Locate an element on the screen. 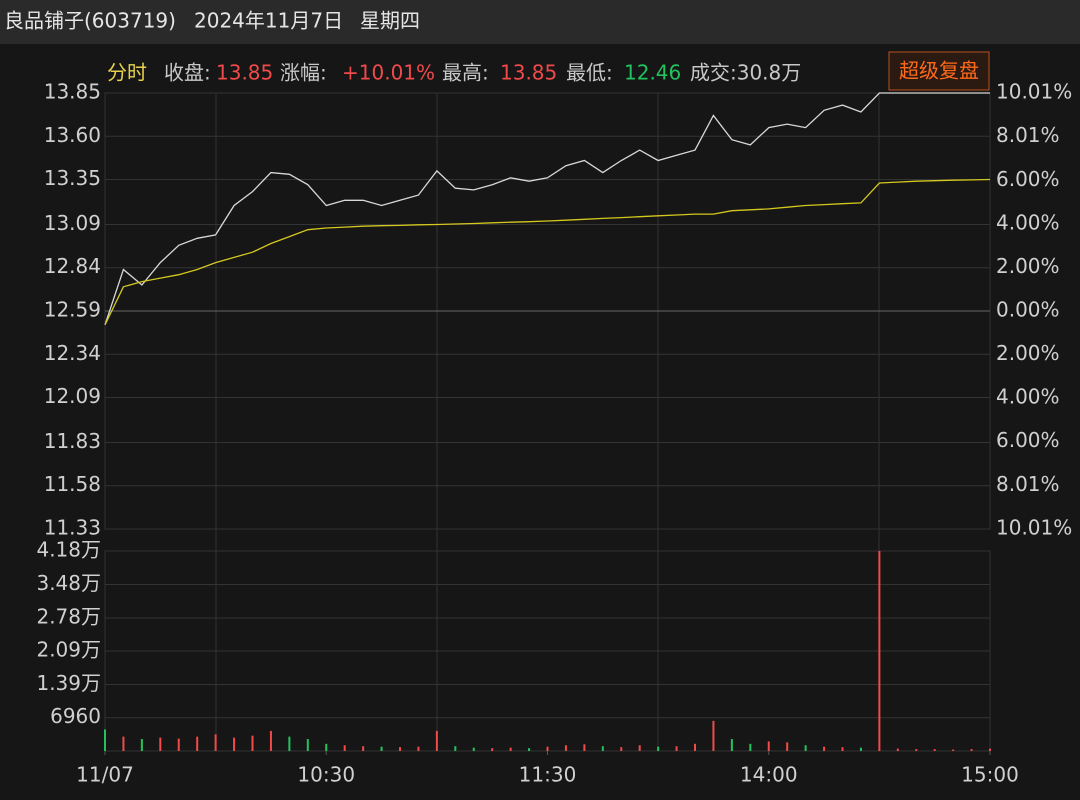 The image size is (1080, 800). y-tick-label: 11.58 is located at coordinates (72, 484).